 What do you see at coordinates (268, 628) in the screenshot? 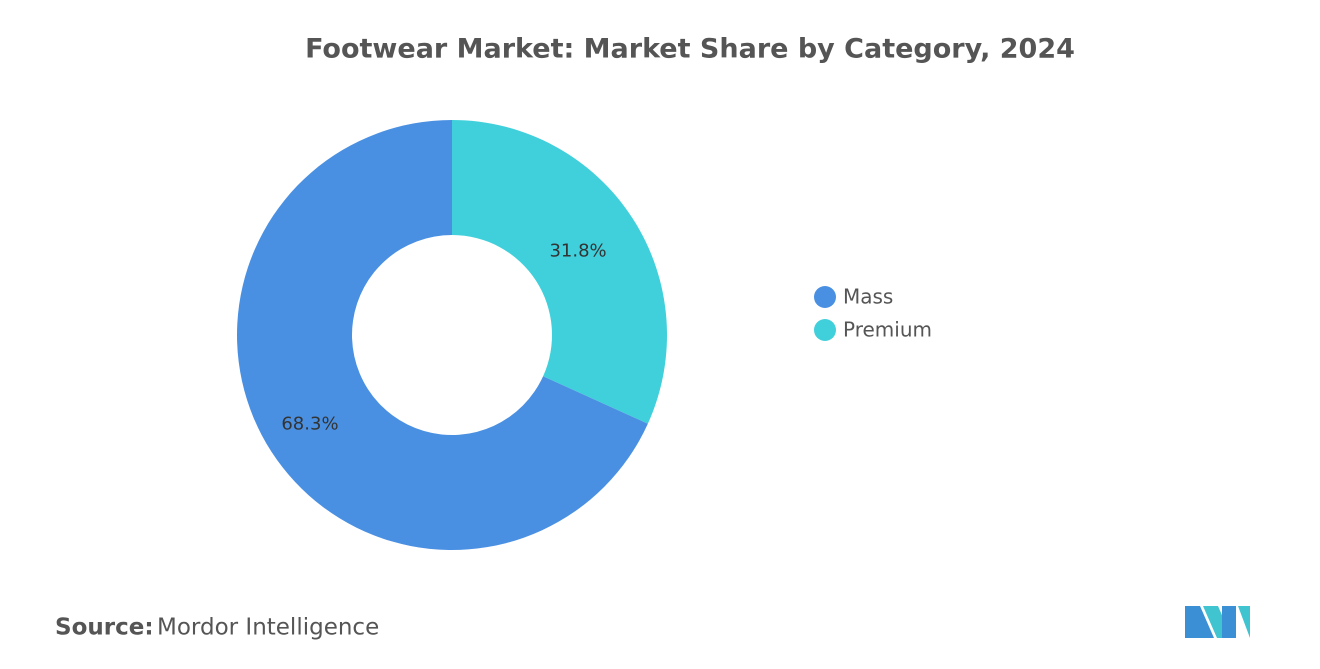
I see `source-text: Mordor Intelligence` at bounding box center [268, 628].